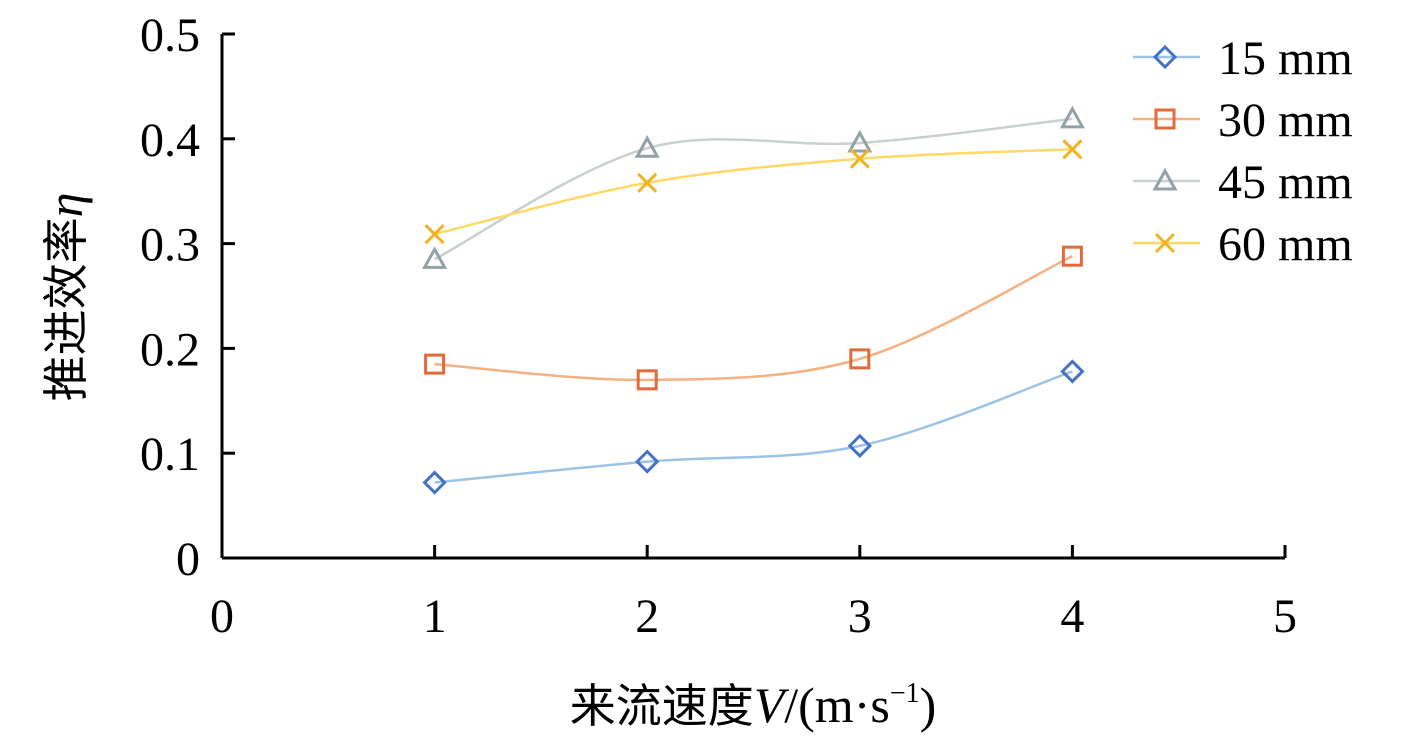  What do you see at coordinates (65, 205) in the screenshot?
I see `y-axis-title-variable: η` at bounding box center [65, 205].